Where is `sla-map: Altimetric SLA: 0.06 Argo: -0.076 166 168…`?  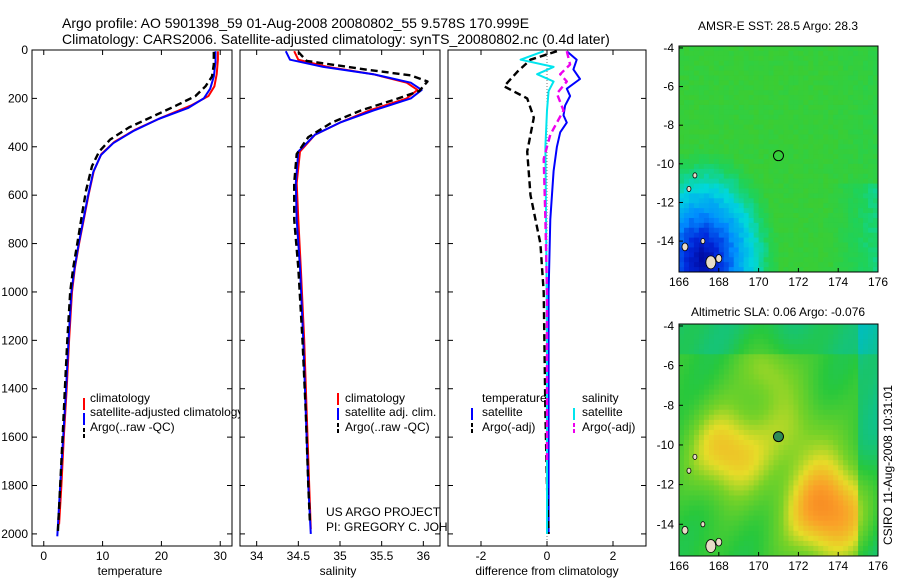 sla-map: Altimetric SLA: 0.06 Argo: -0.076 166 168… is located at coordinates (773, 439).